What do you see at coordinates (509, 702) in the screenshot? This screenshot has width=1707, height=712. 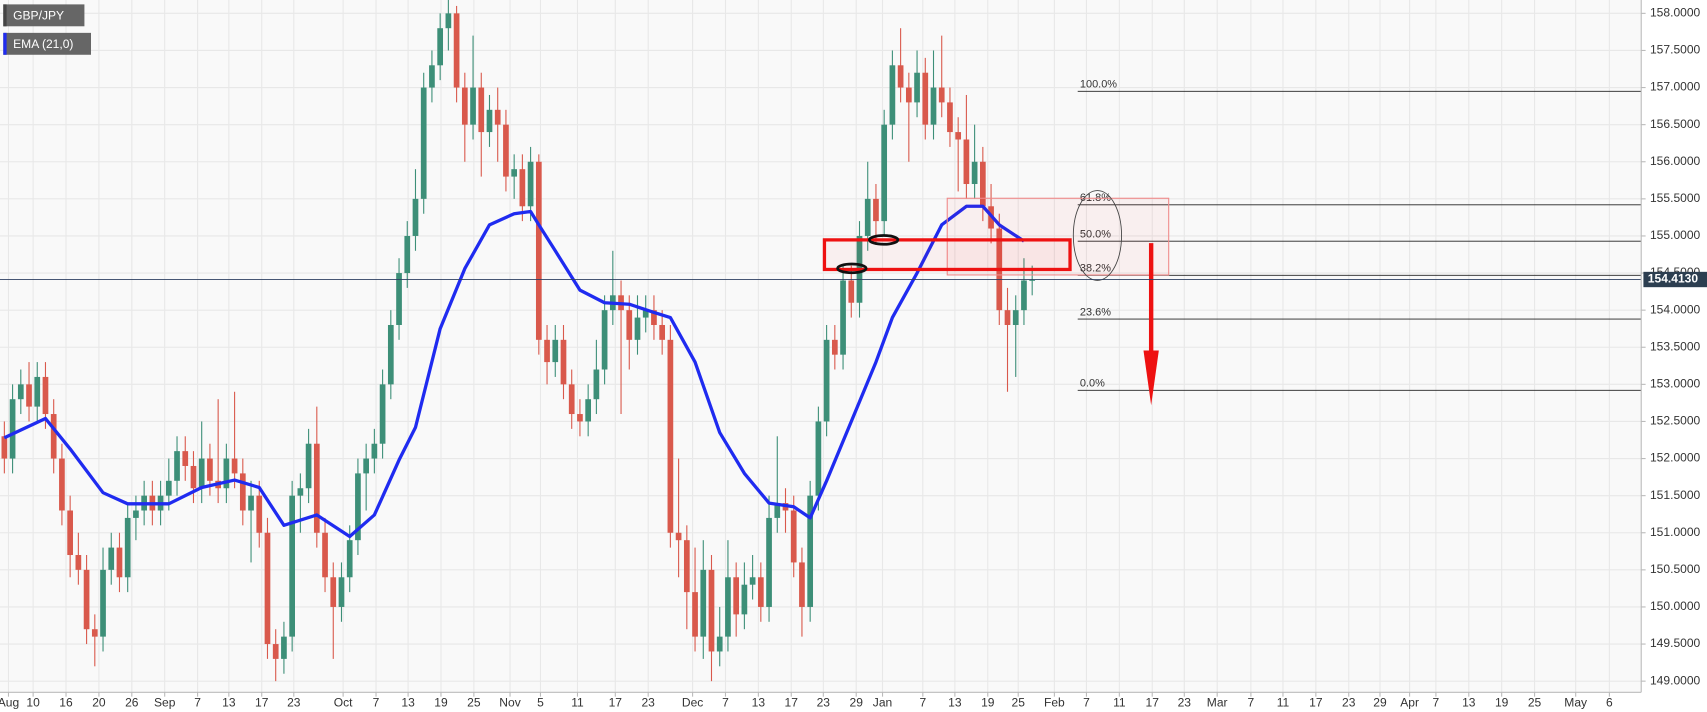 I see `x-tick-label: Nov` at bounding box center [509, 702].